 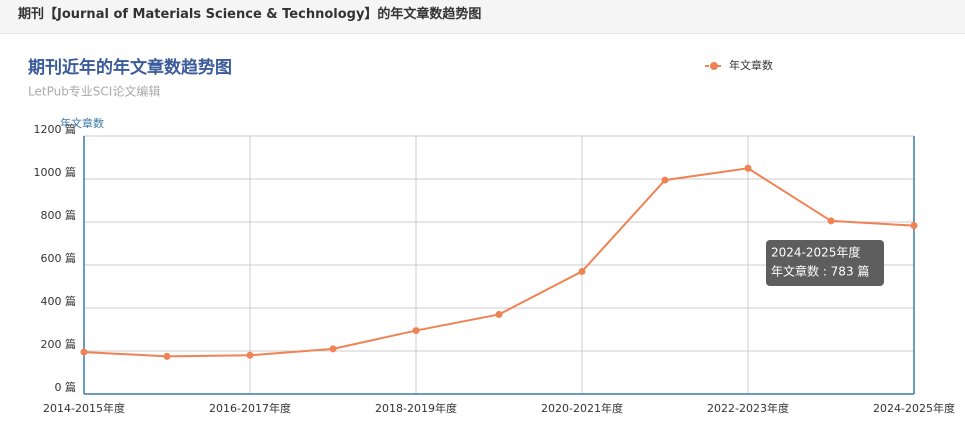 I want to click on y-tick-label: 600 篇, so click(x=59, y=258).